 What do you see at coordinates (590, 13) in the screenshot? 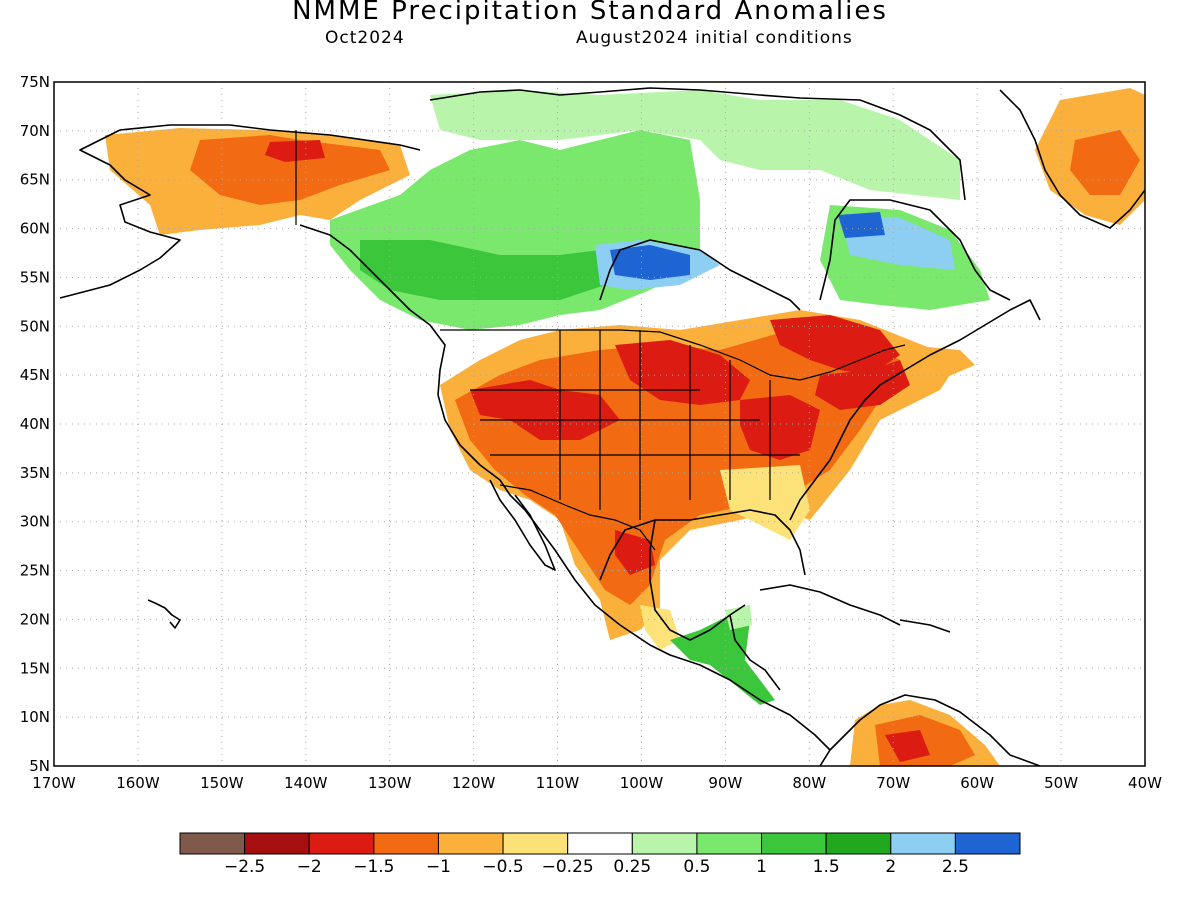
I see `map-title: NMME Precipitation Standard Anomalies` at bounding box center [590, 13].